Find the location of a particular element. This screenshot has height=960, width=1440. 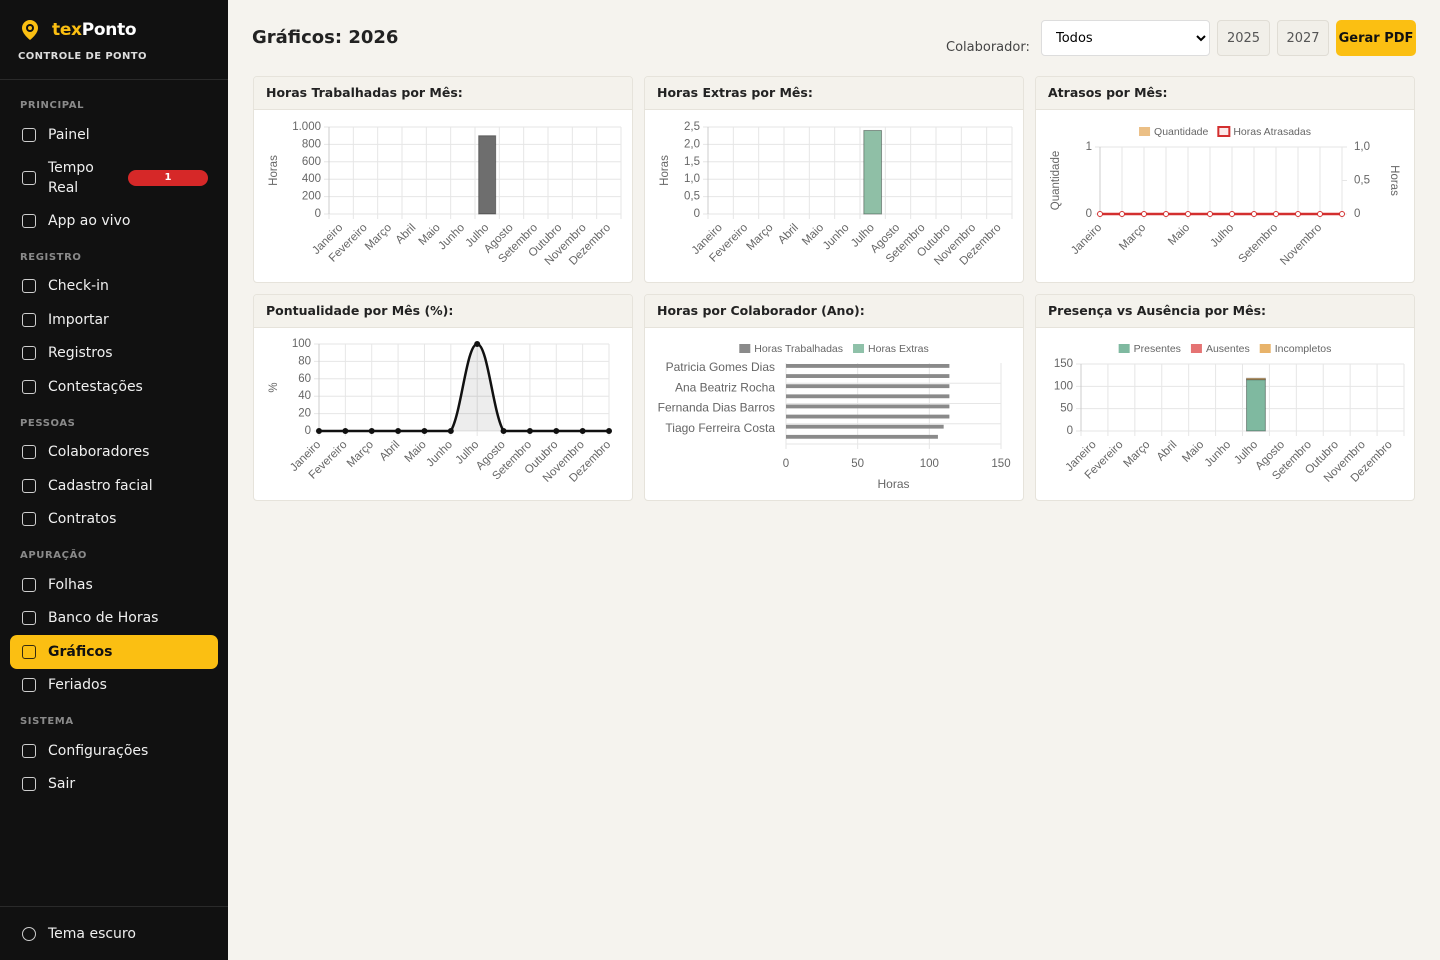

y2-tick-label: 0,5 is located at coordinates (1362, 181).